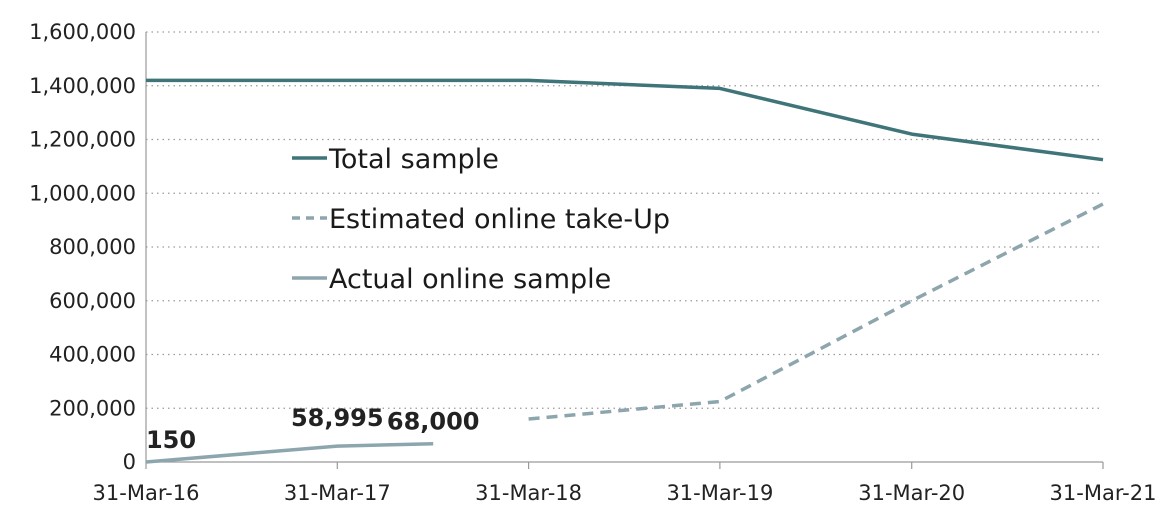 This screenshot has height=513, width=1173. Describe the element at coordinates (92, 408) in the screenshot. I see `y-tick-label: 200,000` at that location.